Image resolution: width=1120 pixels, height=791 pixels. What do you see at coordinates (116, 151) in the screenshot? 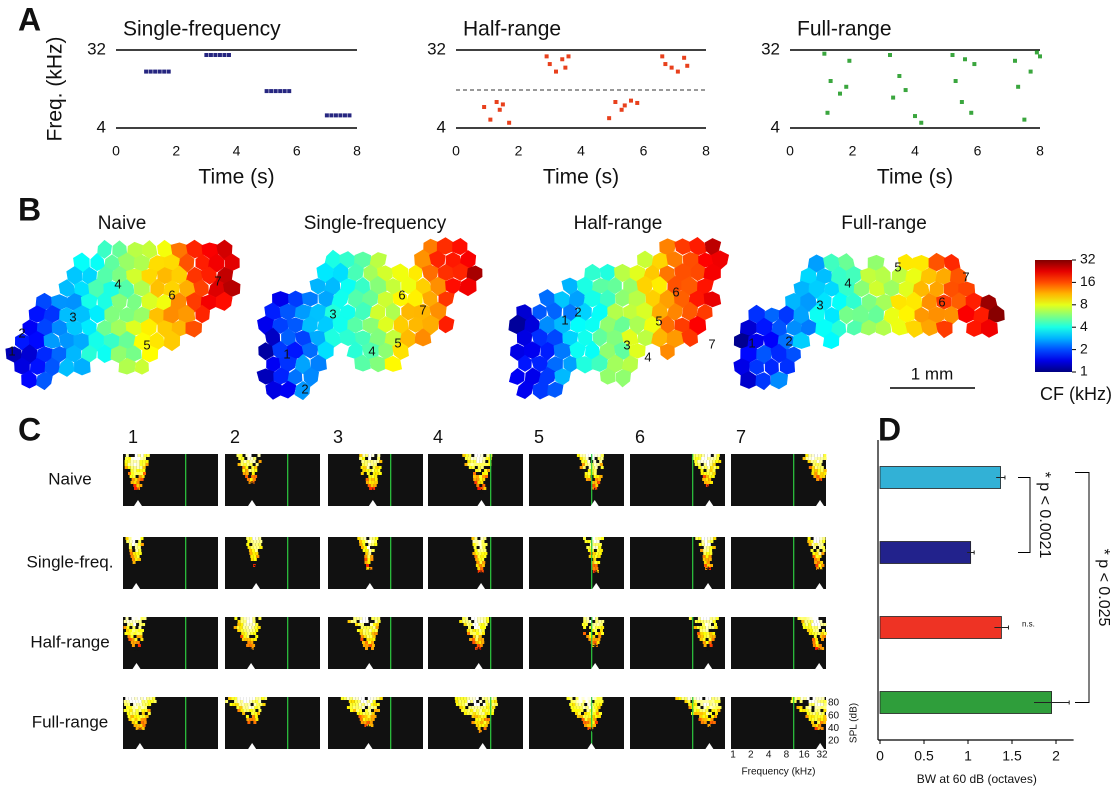
I see `x-tick-label: 0` at bounding box center [116, 151].